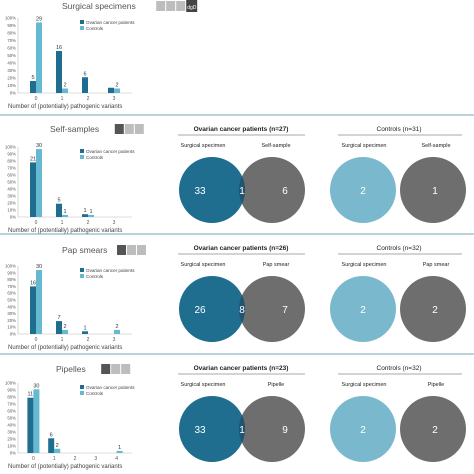 This screenshot has height=474, width=474. I want to click on panel-title: Surgical specimens, so click(99, 6).